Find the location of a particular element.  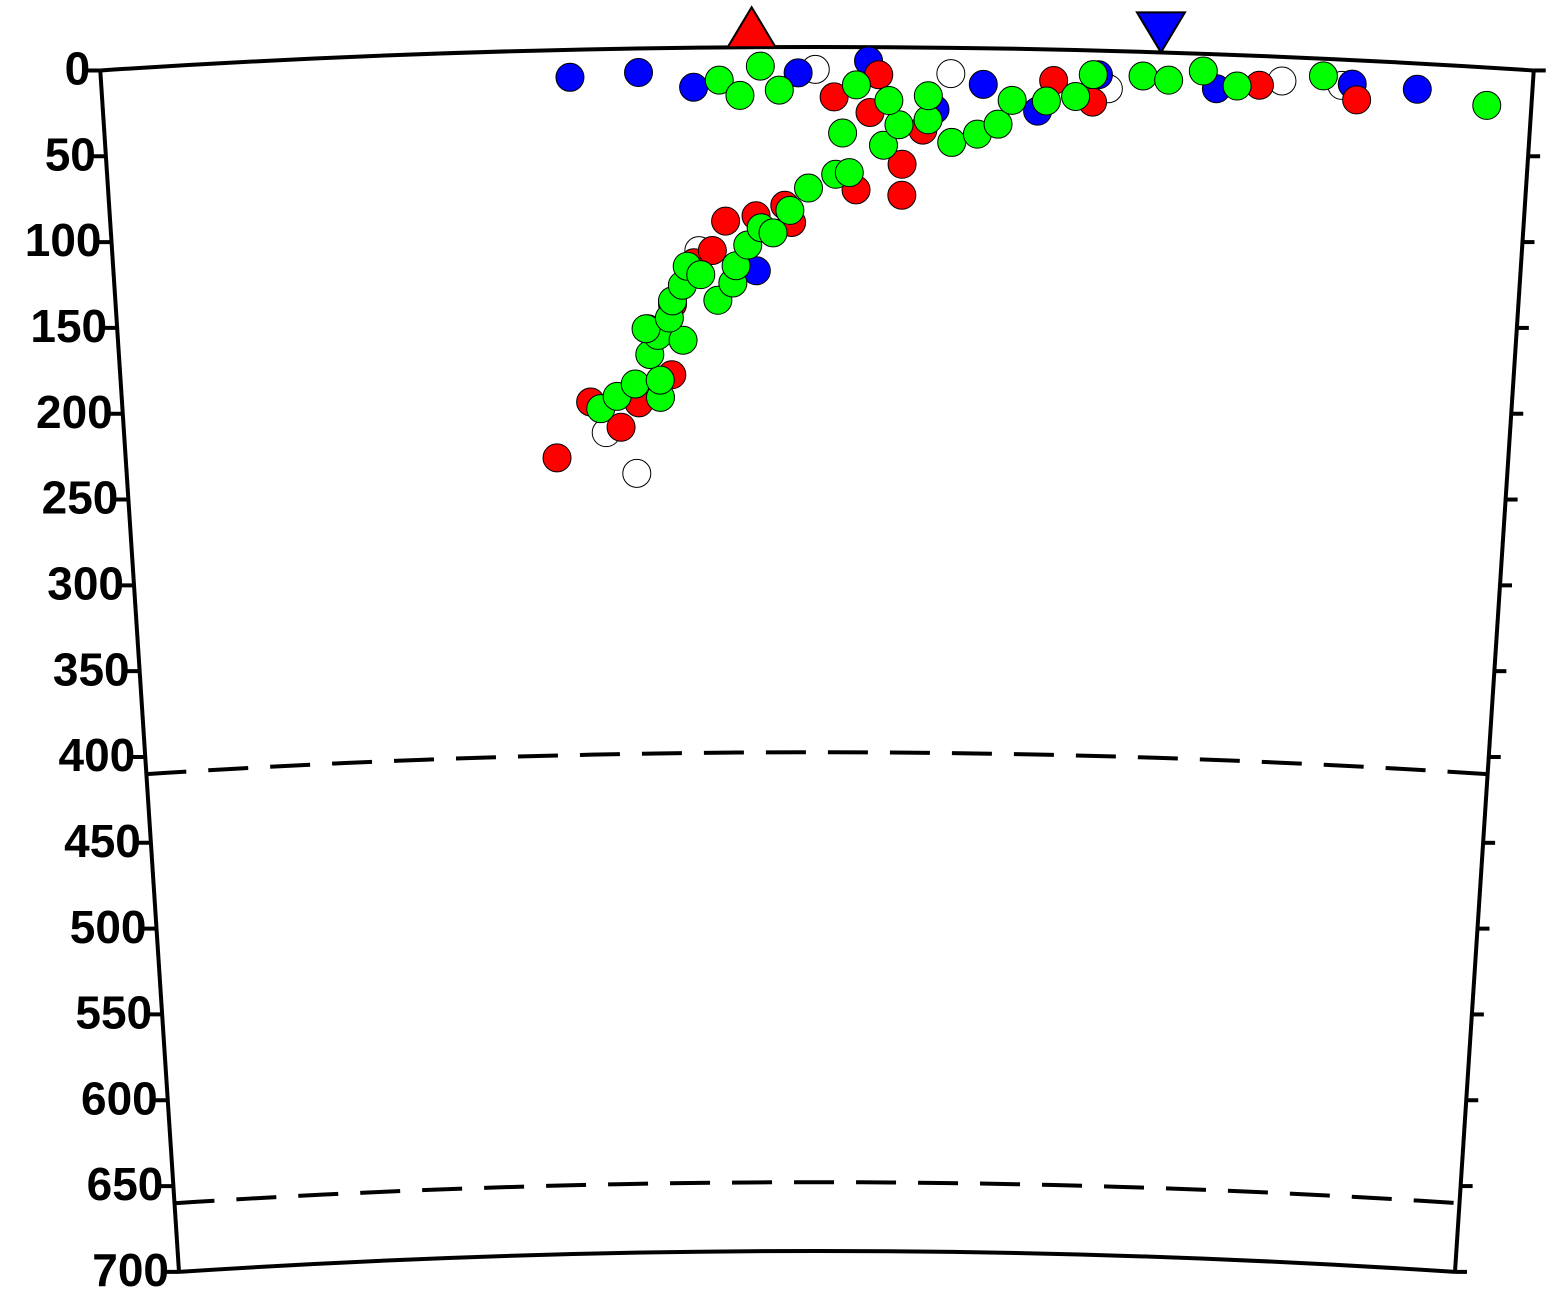

y-tick-label: 450 is located at coordinates (102, 841).